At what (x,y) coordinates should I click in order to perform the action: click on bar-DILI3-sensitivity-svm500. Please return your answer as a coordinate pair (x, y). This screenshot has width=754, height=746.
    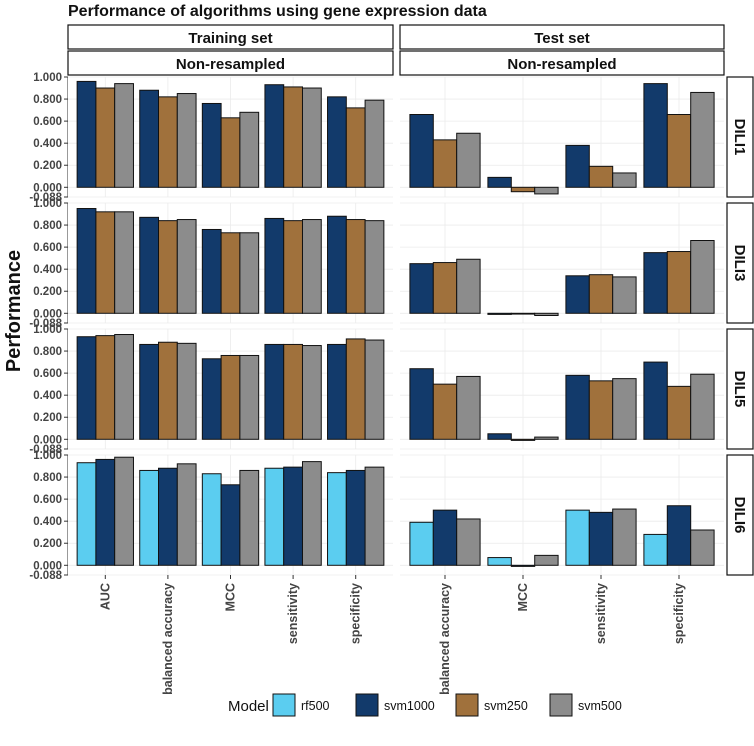
    Looking at the image, I should click on (311, 266).